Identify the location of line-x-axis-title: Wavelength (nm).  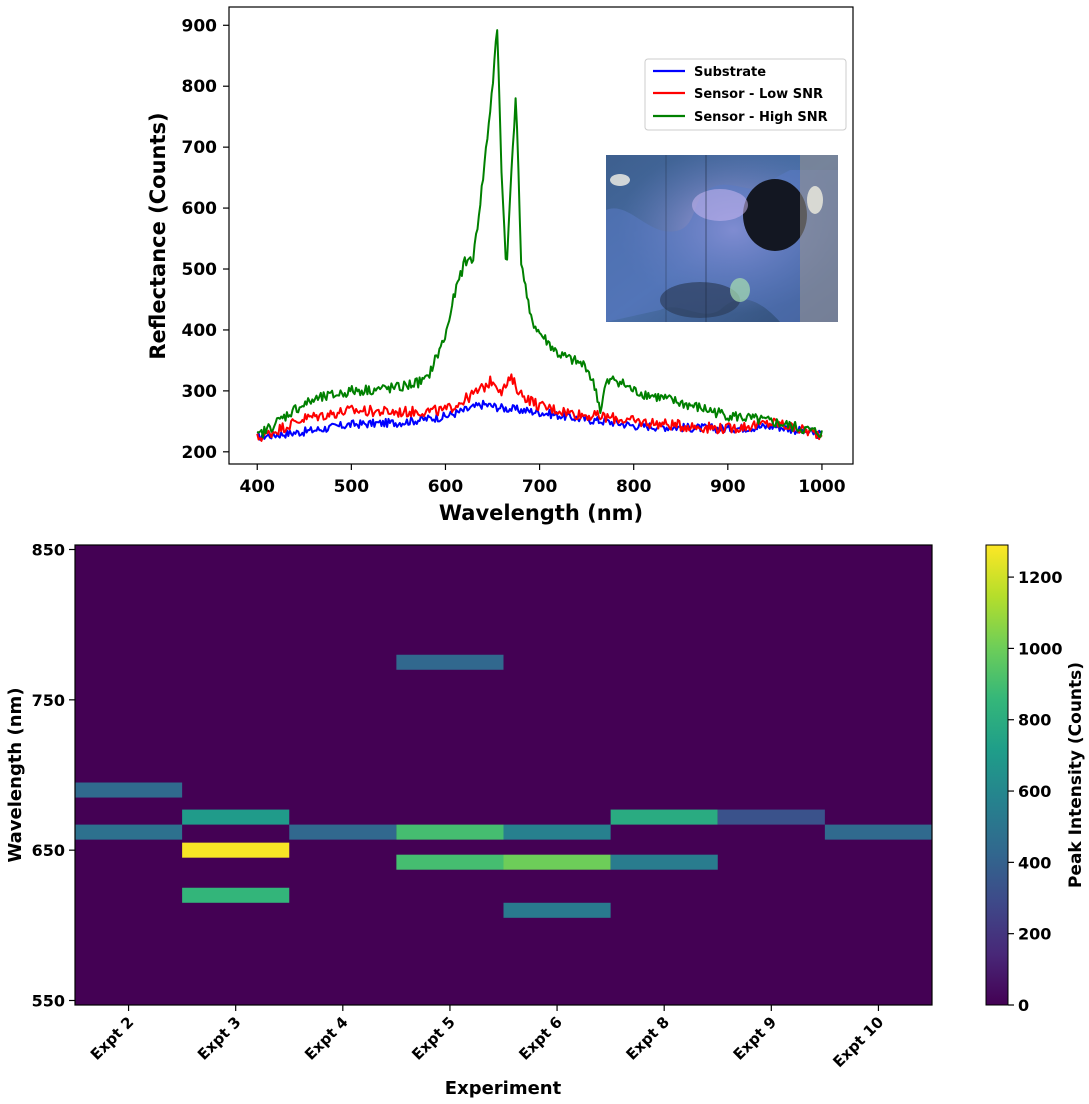
(541, 513).